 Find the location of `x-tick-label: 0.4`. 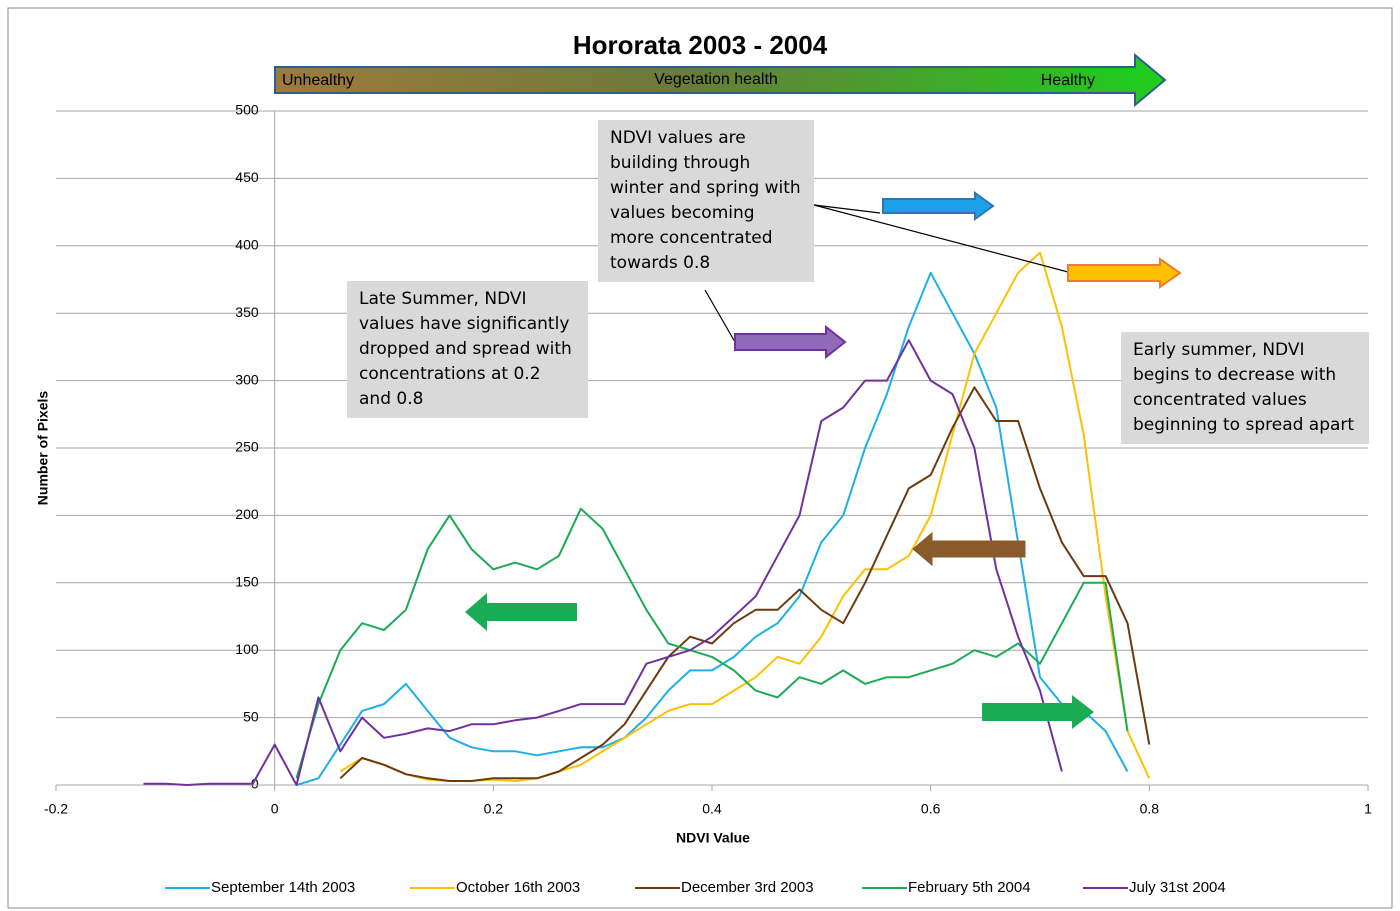

x-tick-label: 0.4 is located at coordinates (712, 809).